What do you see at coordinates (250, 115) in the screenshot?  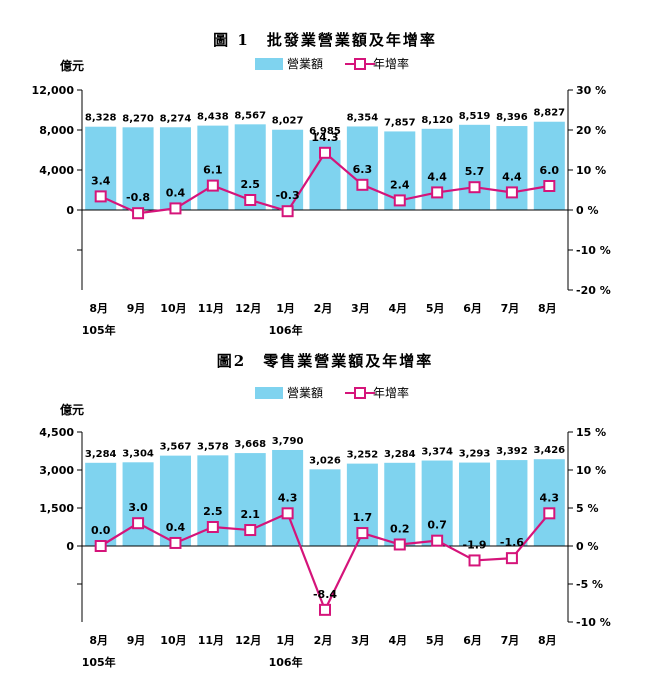 I see `bar-value-label: 8,567` at bounding box center [250, 115].